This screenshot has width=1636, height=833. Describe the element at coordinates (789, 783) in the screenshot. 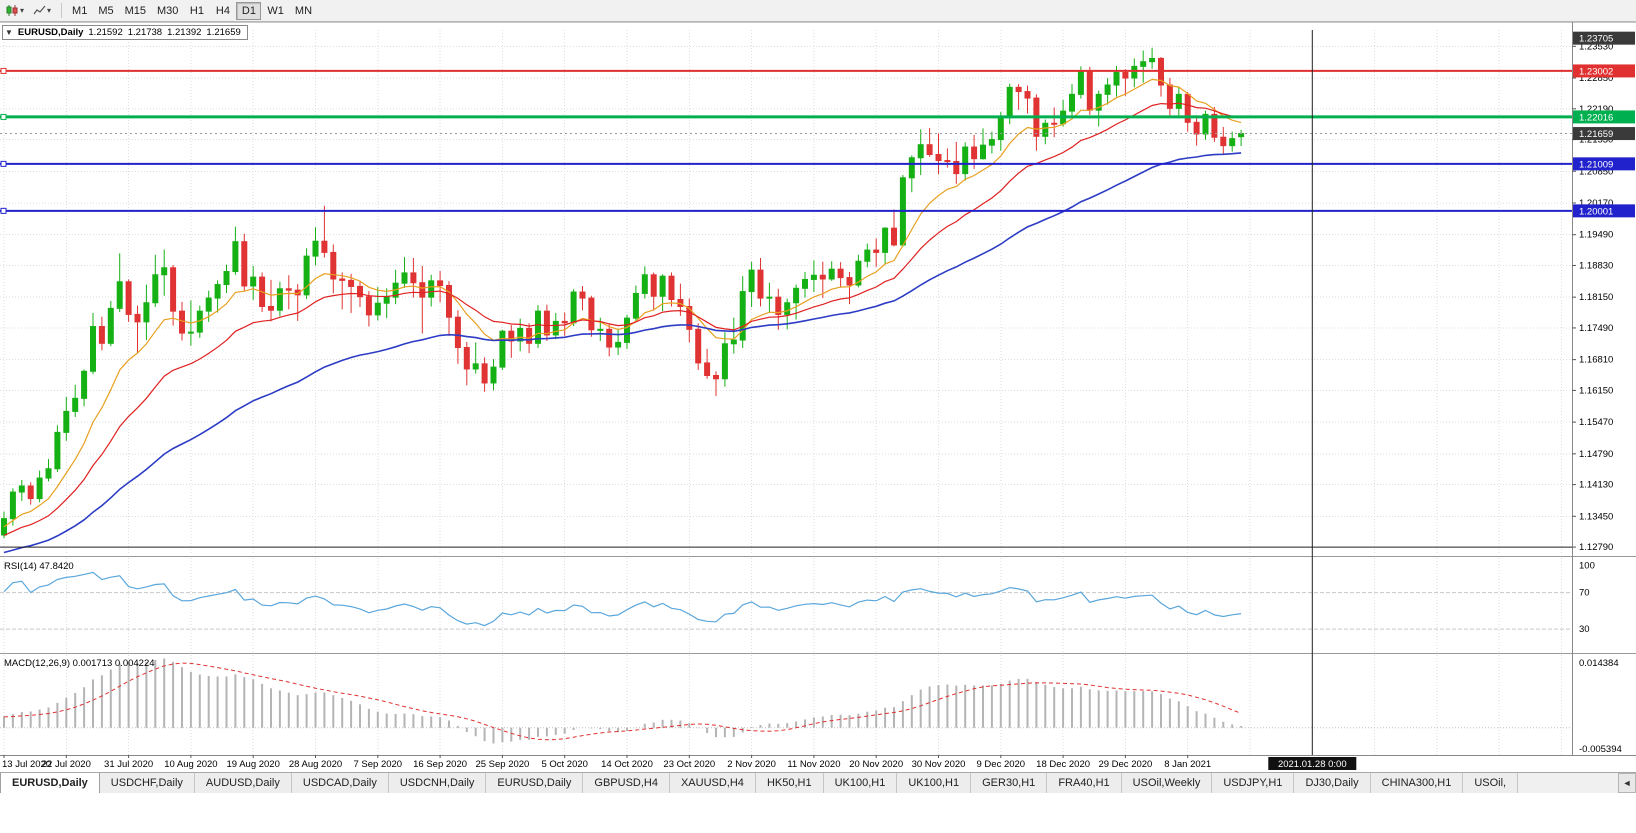

I see `chart-tab-HK50-H1: HK50,H1` at that location.